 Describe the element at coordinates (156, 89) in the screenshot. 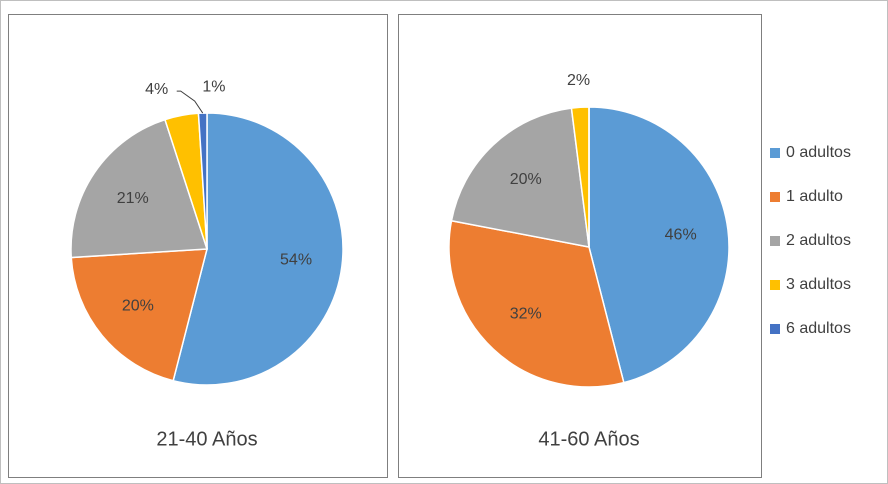

I see `data-label: 4%` at that location.